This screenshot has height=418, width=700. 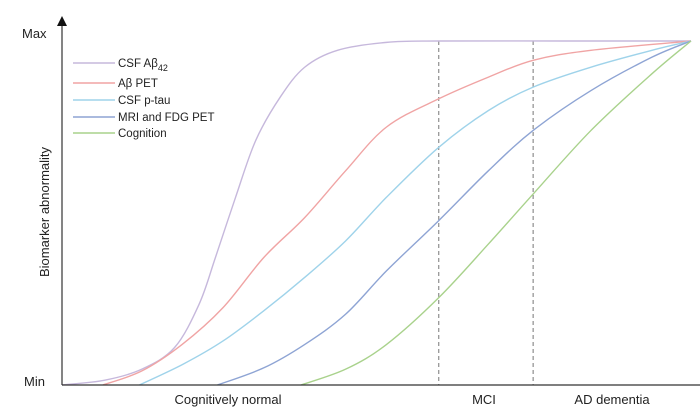 I want to click on y-axis-label: Biomarker abnormality, so click(x=44, y=211).